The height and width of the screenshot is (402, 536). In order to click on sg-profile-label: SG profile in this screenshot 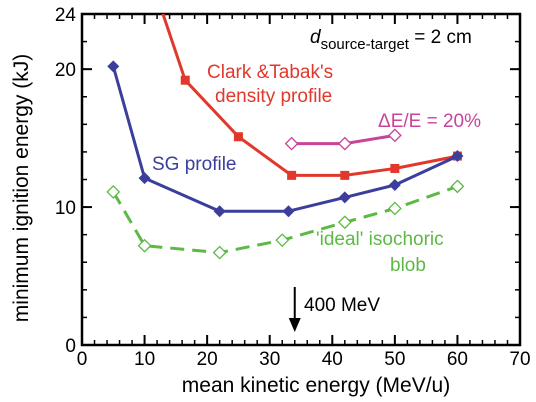, I will do `click(194, 164)`.